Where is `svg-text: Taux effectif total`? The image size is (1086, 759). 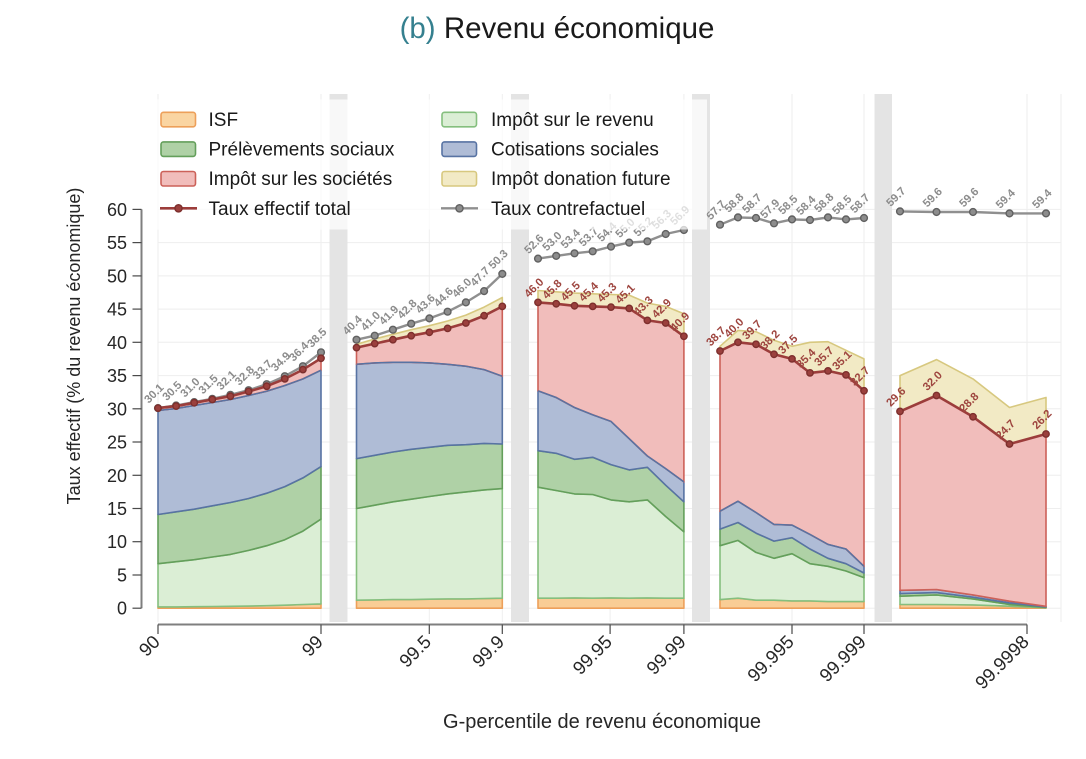 svg-text: Taux effectif total is located at coordinates (280, 209).